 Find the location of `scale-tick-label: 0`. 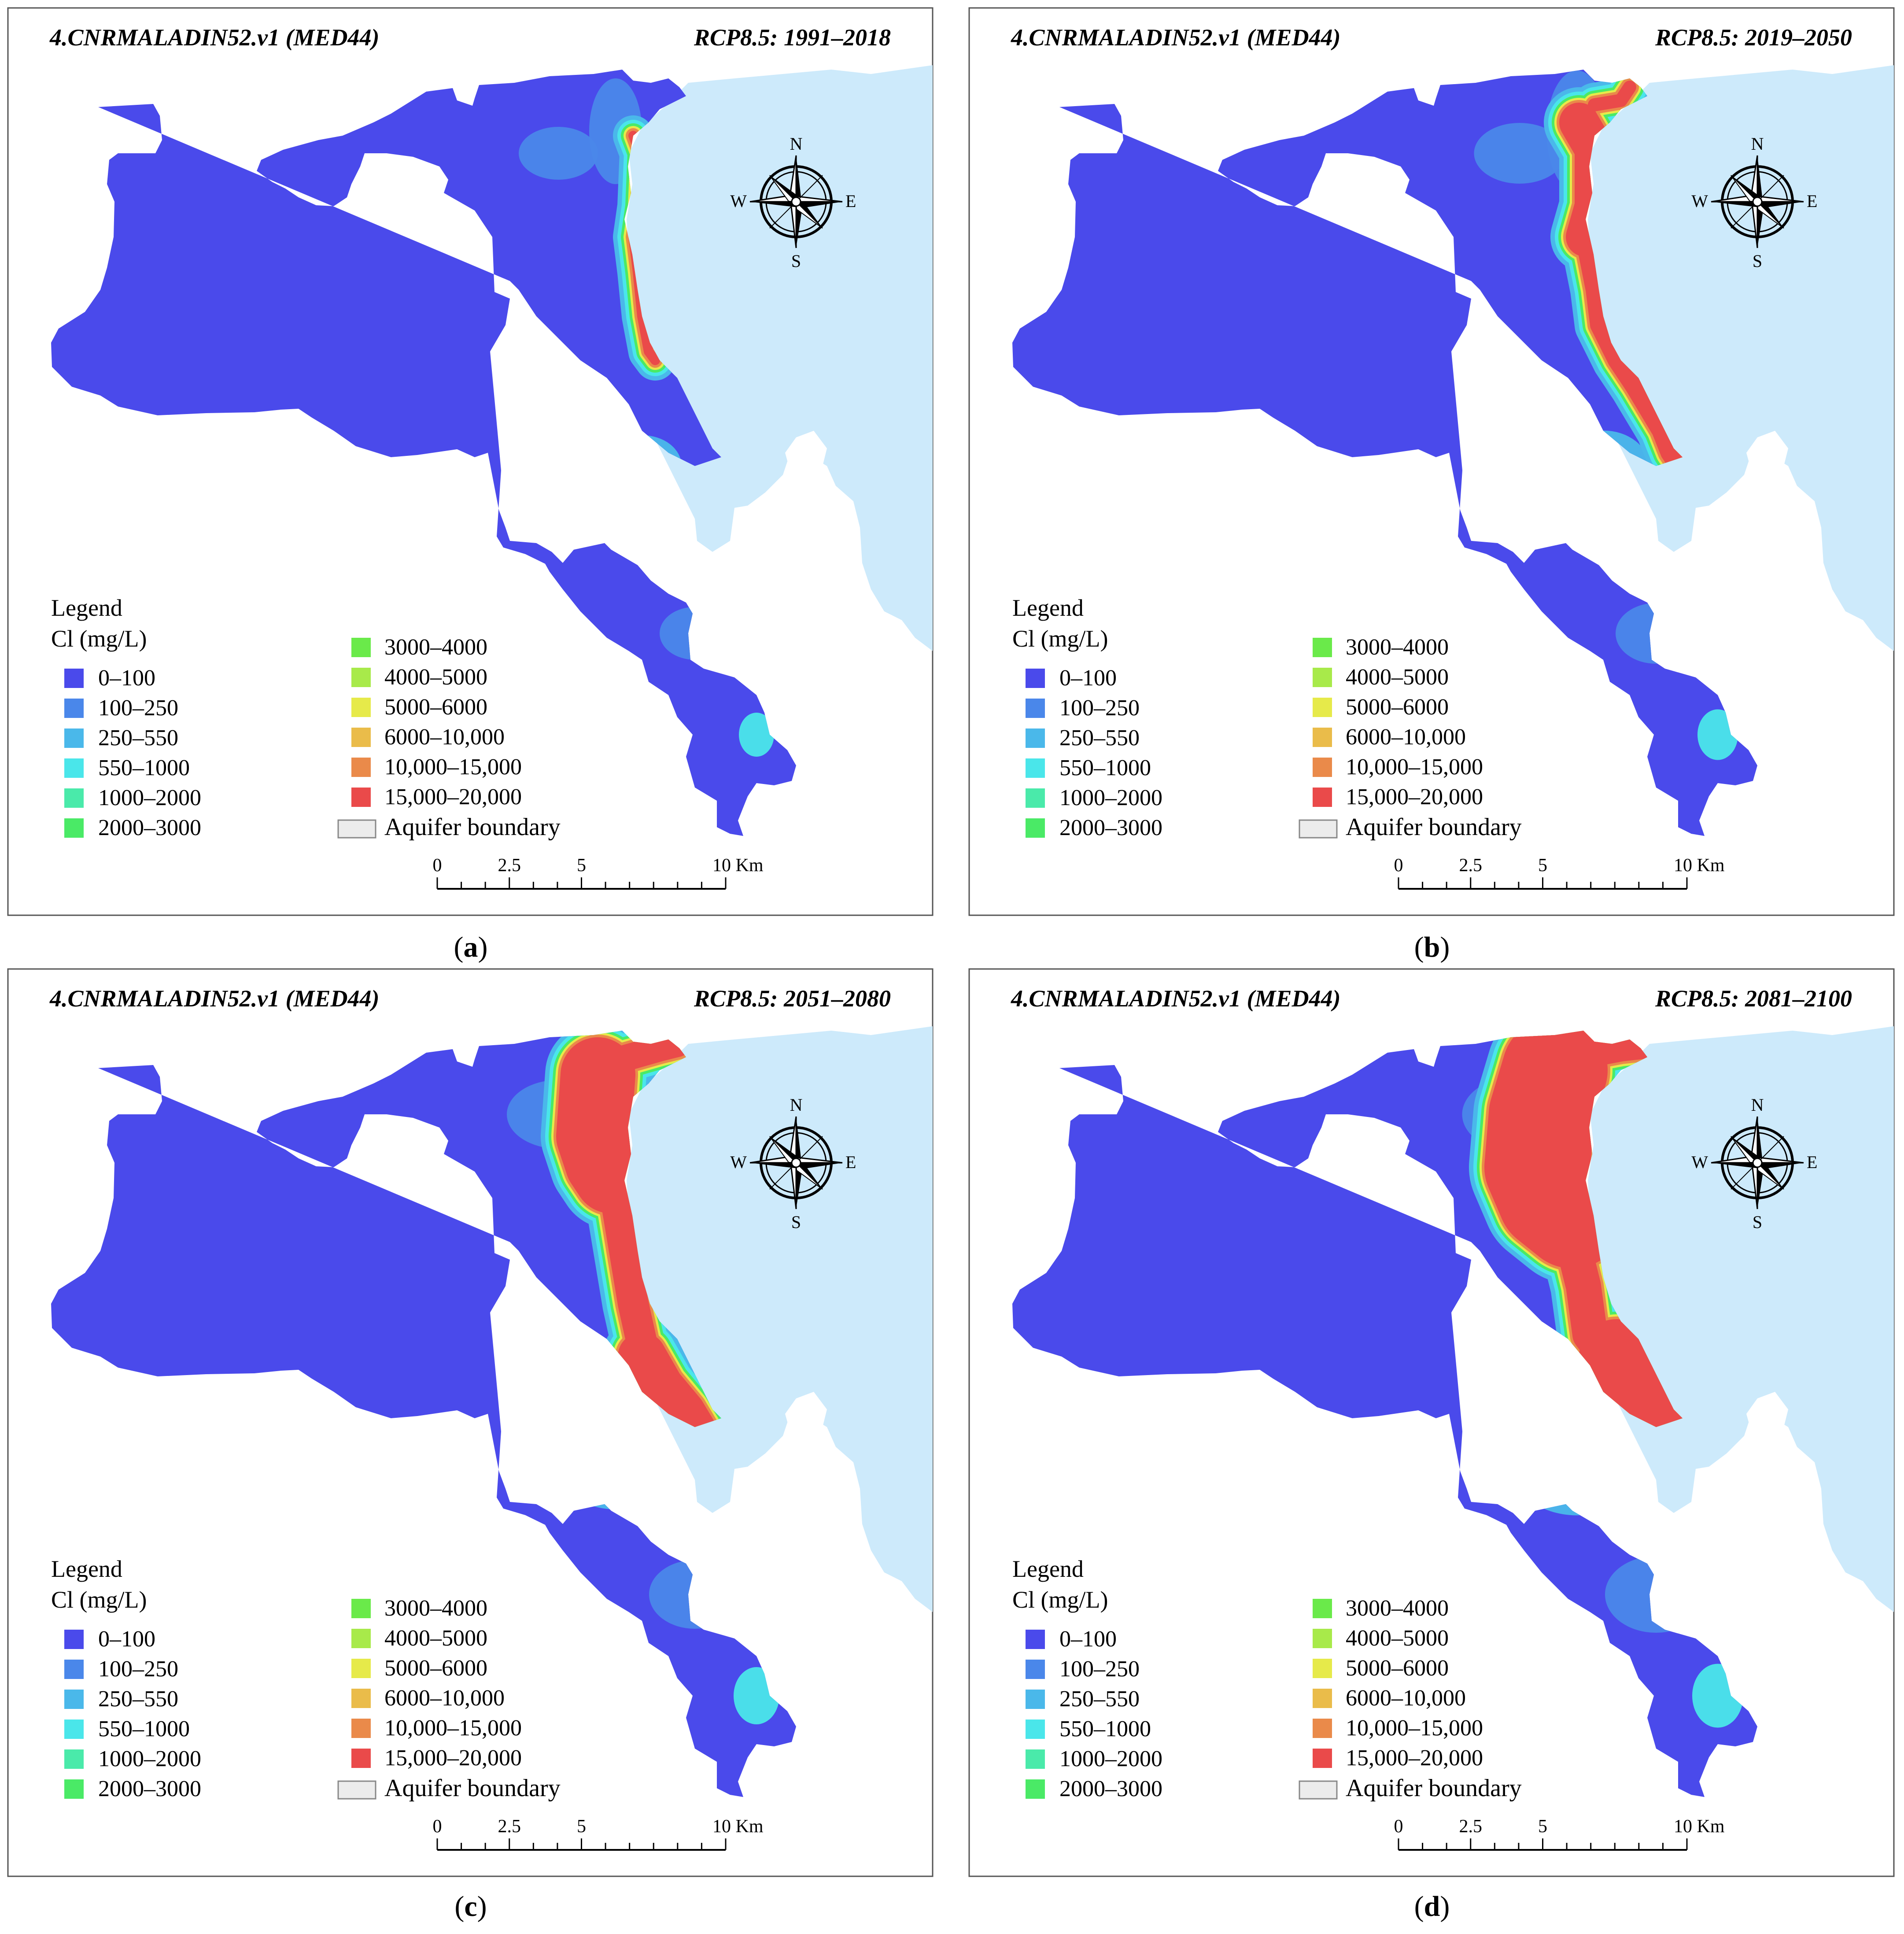

scale-tick-label: 0 is located at coordinates (1398, 1826).